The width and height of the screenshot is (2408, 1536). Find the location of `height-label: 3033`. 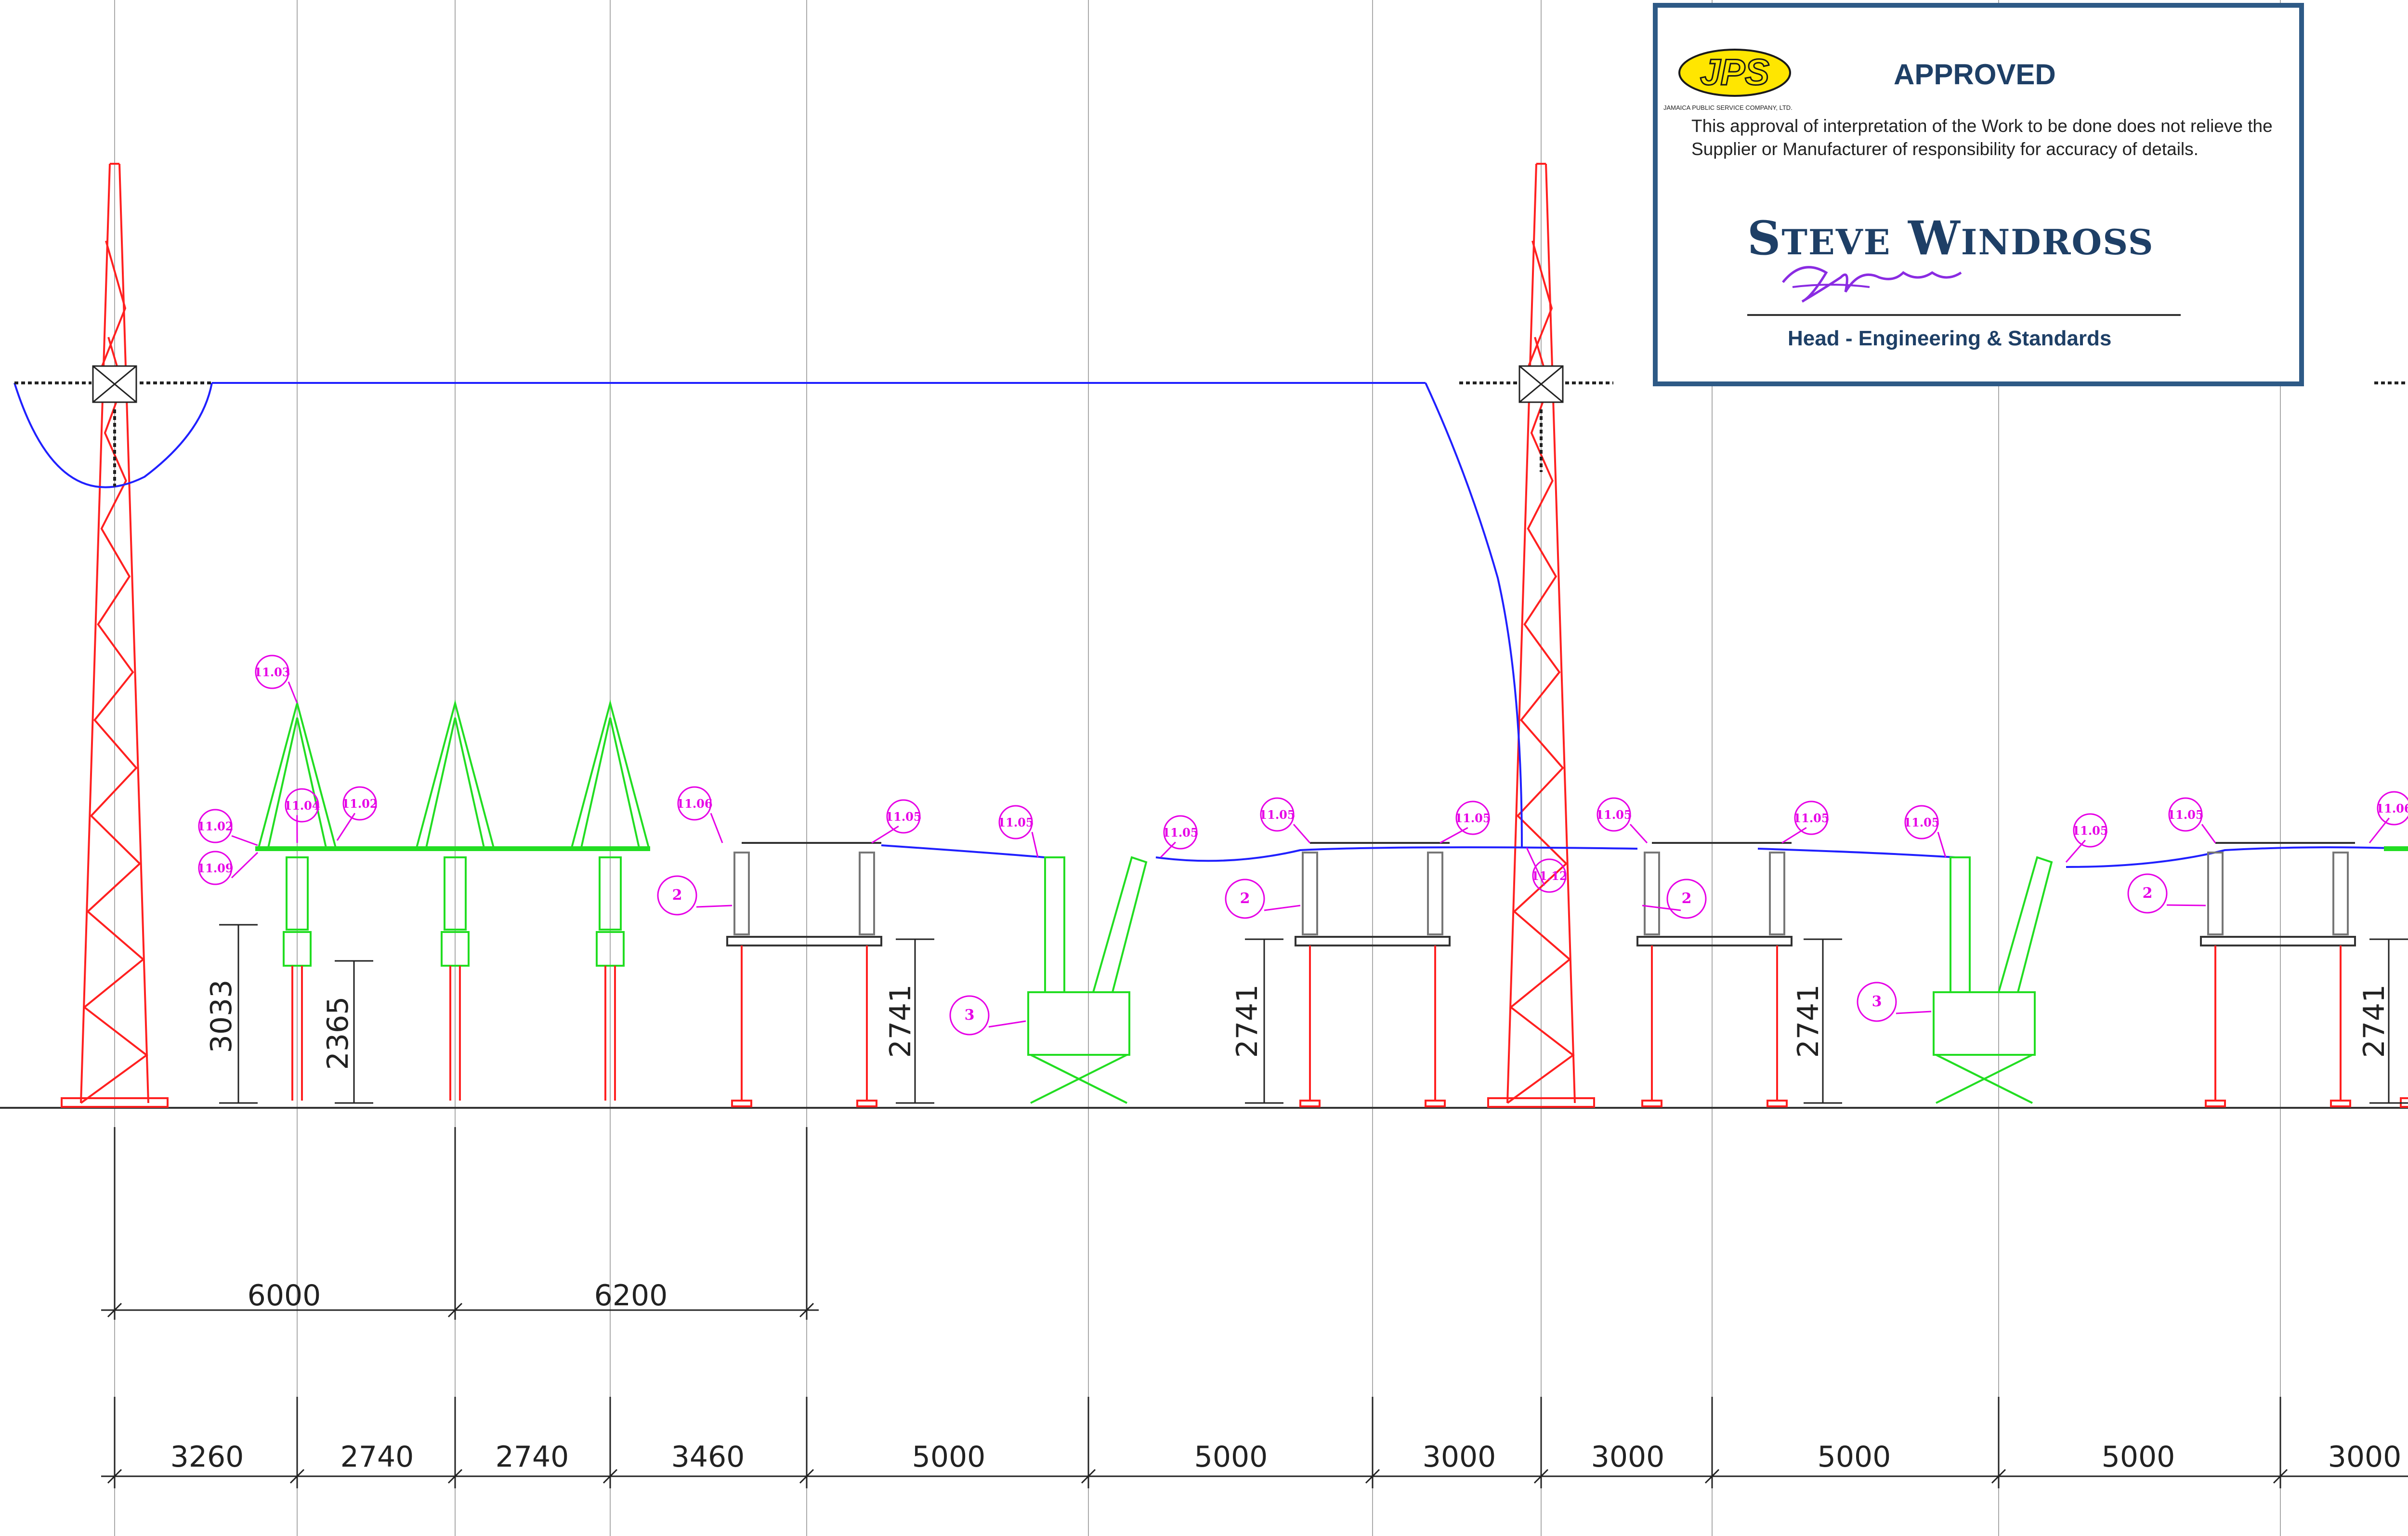

height-label: 3033 is located at coordinates (221, 1016).